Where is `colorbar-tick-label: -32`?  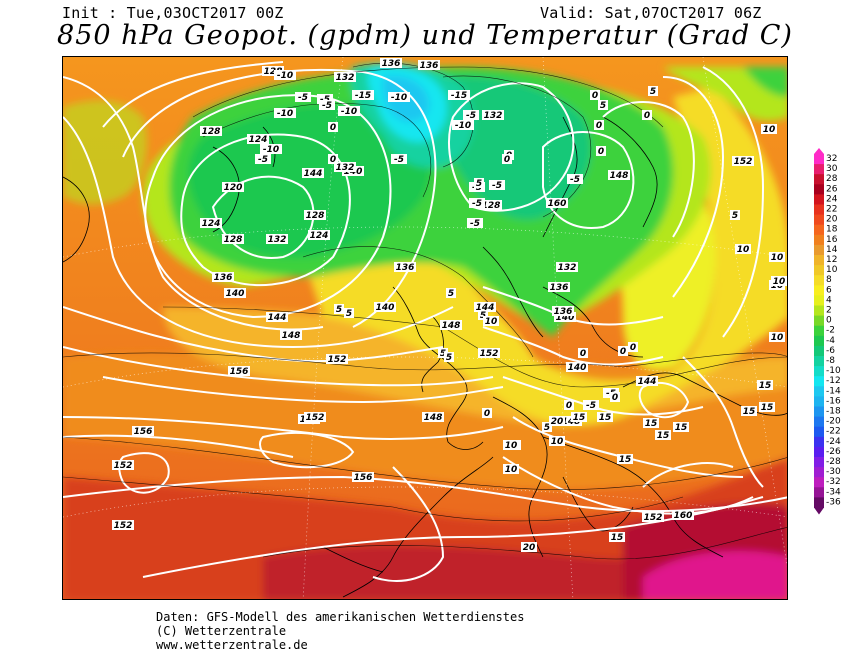 colorbar-tick-label: -32 is located at coordinates (833, 482).